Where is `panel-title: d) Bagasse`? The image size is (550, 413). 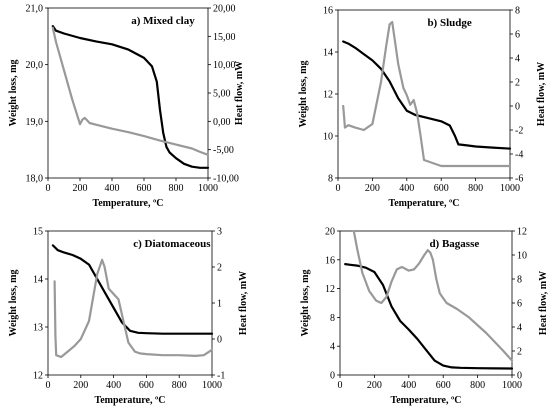 panel-title: d) Bagasse is located at coordinates (454, 244).